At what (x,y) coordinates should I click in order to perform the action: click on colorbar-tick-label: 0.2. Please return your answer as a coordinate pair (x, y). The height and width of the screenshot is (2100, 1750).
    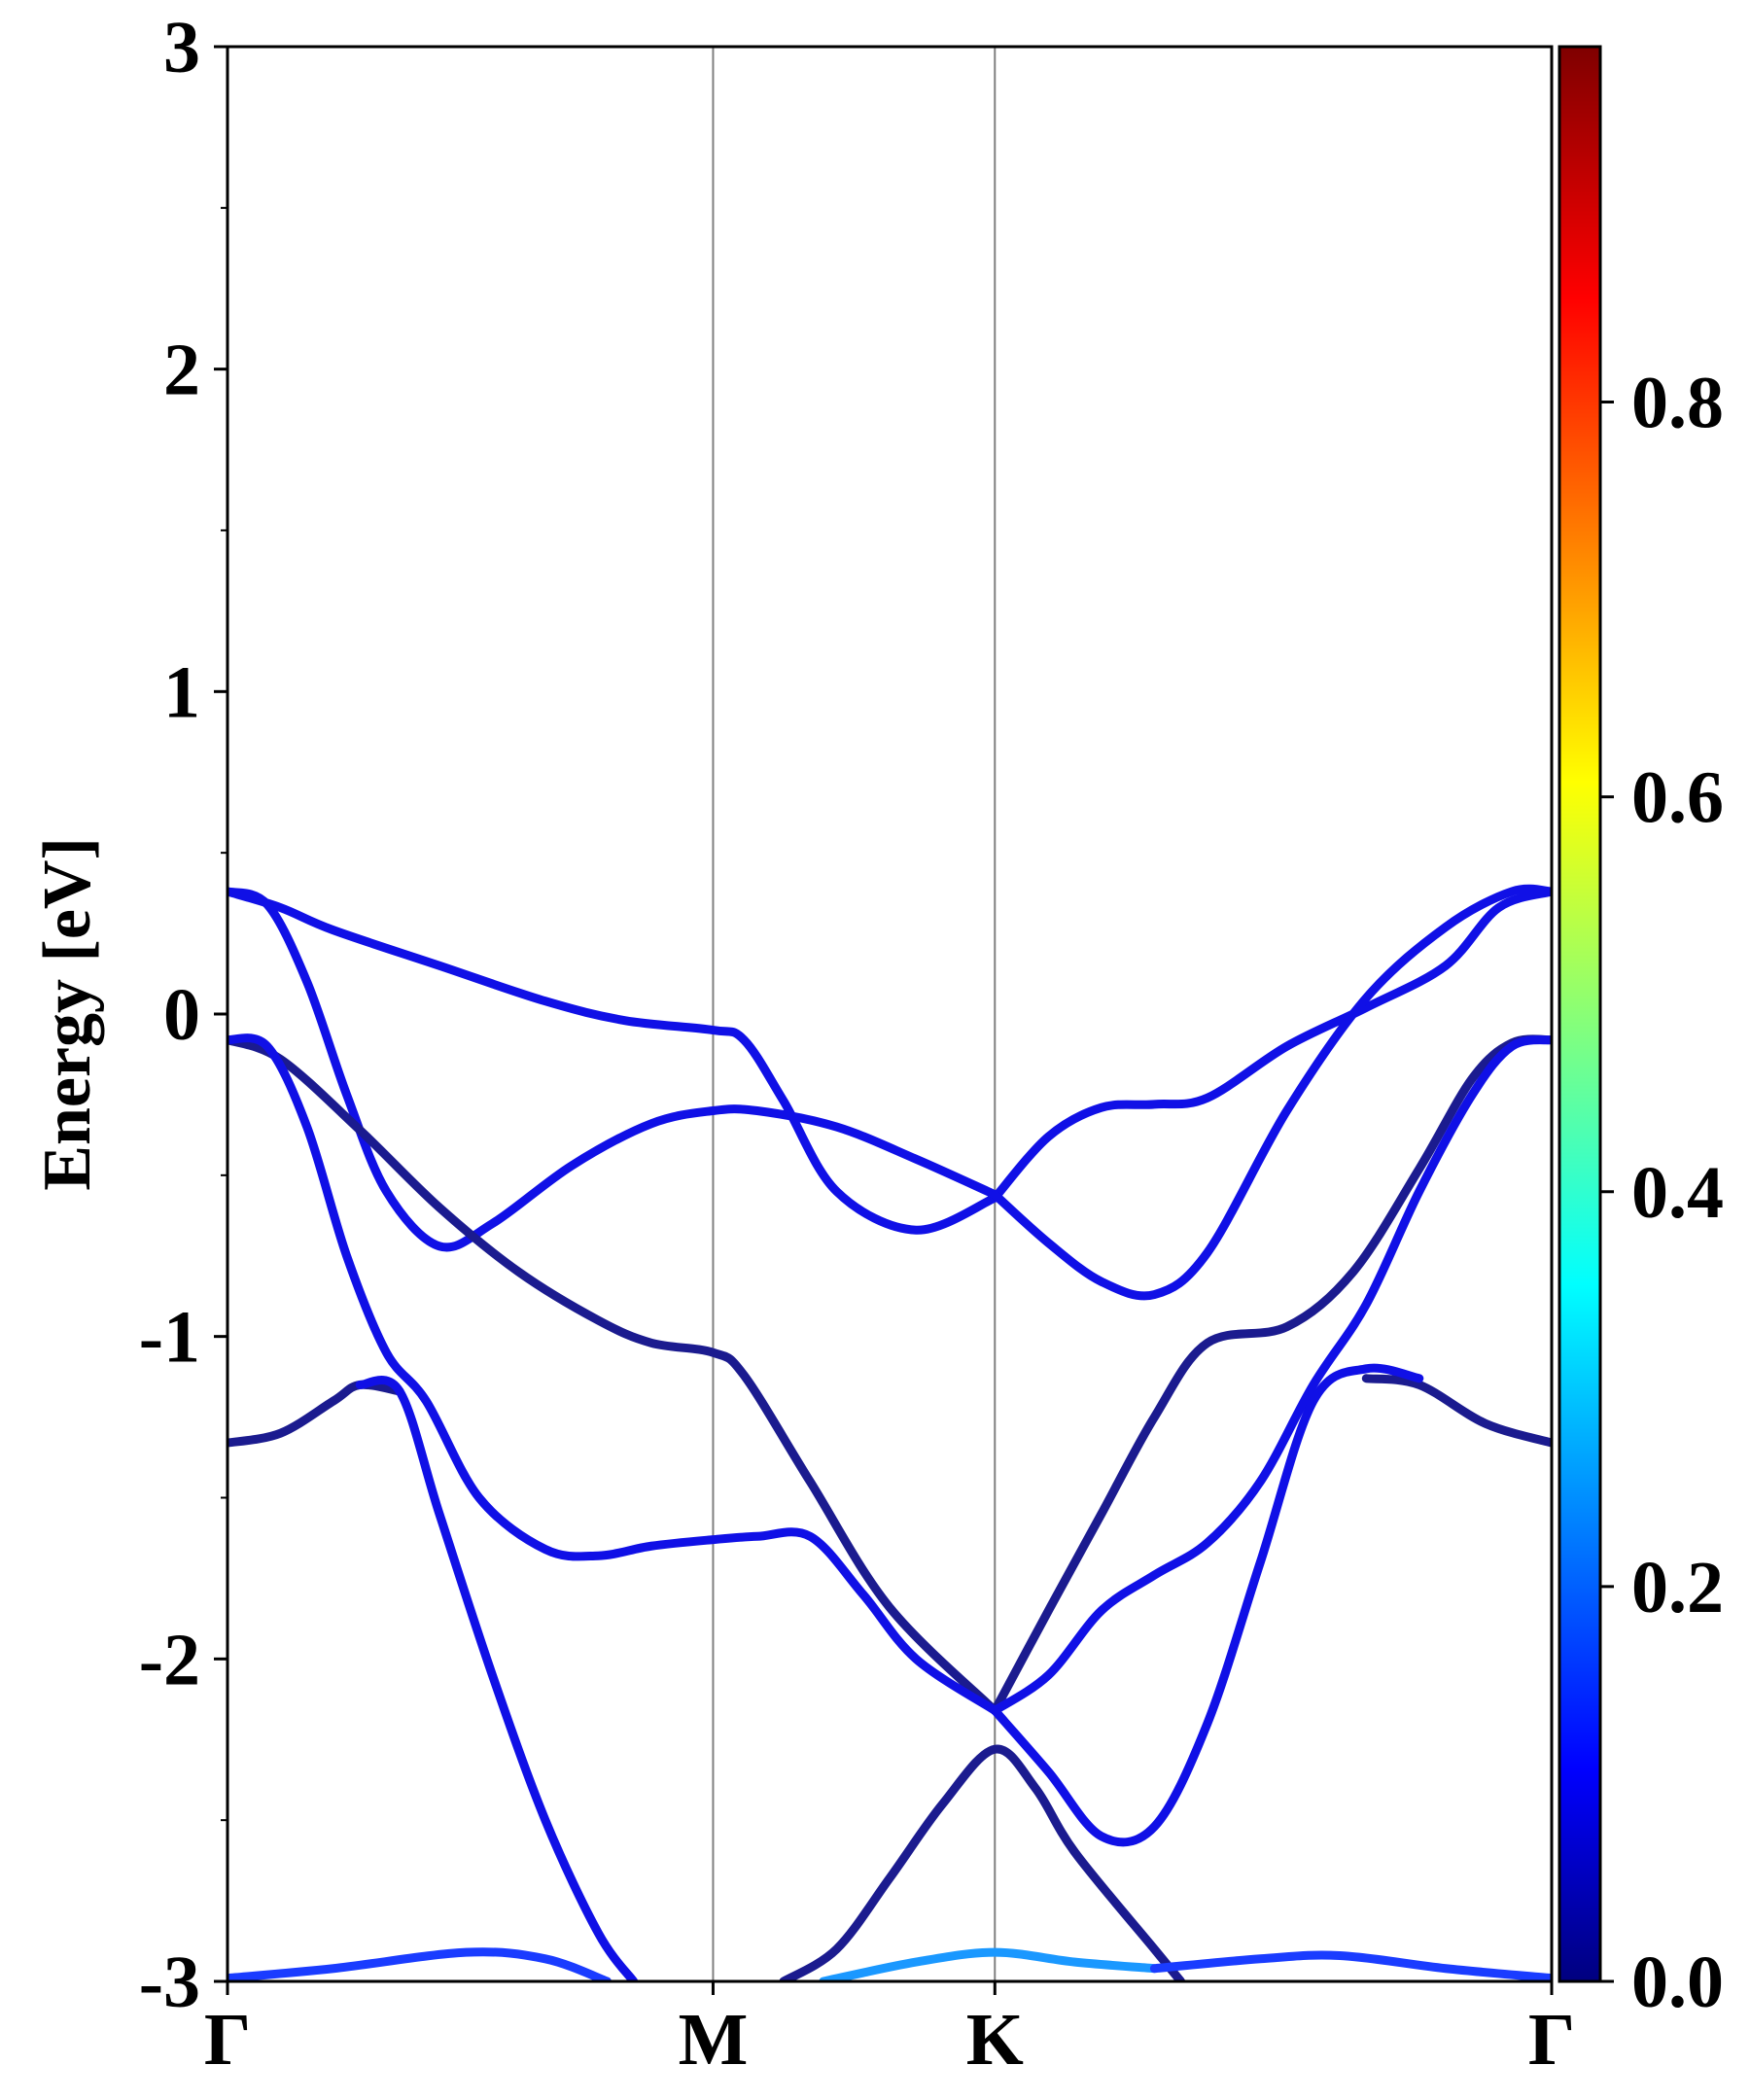
    Looking at the image, I should click on (1677, 1587).